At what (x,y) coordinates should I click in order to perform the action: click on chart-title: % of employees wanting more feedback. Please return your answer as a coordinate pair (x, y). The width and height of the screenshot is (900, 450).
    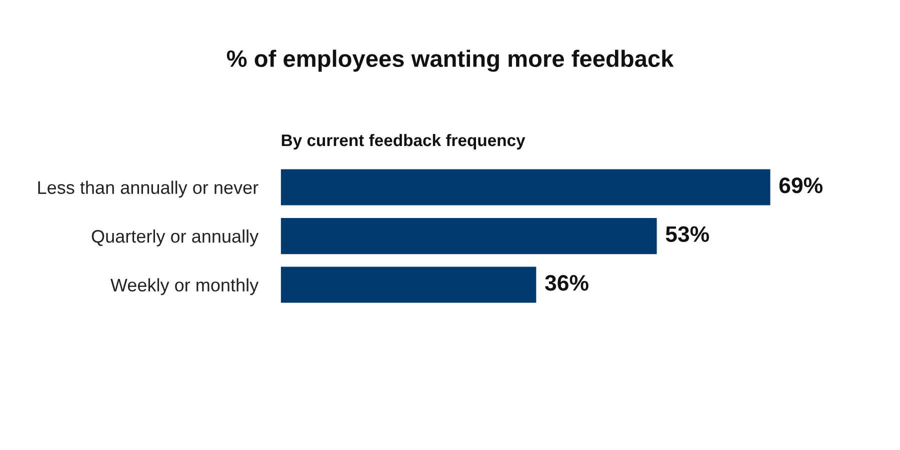
    Looking at the image, I should click on (450, 61).